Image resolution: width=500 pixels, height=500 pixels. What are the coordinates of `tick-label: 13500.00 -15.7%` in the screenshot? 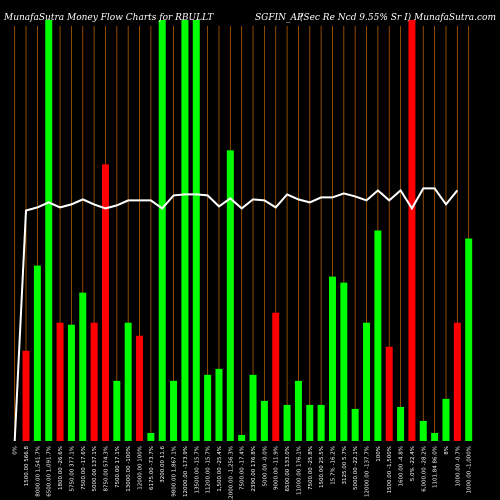 It's located at (197, 469).